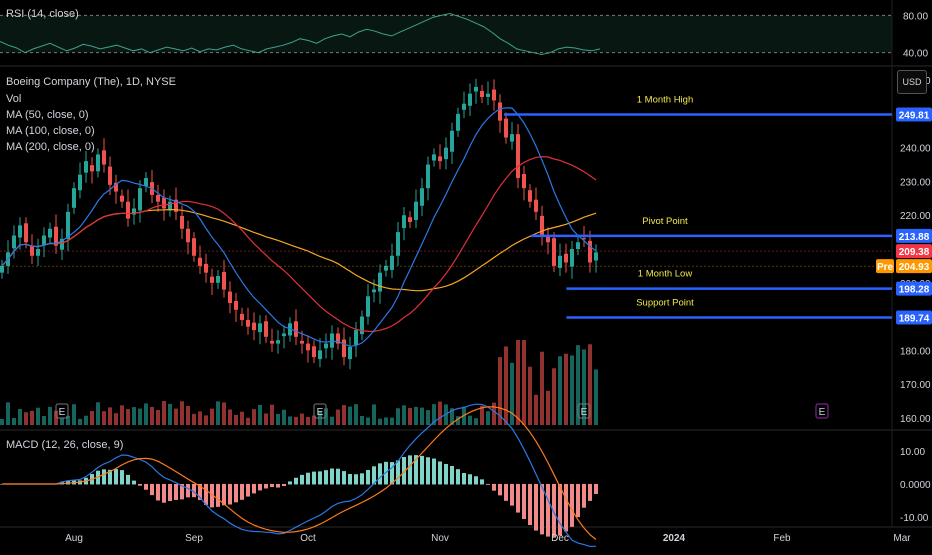 The height and width of the screenshot is (555, 932). Describe the element at coordinates (665, 221) in the screenshot. I see `level-label: Pivot Point` at that location.